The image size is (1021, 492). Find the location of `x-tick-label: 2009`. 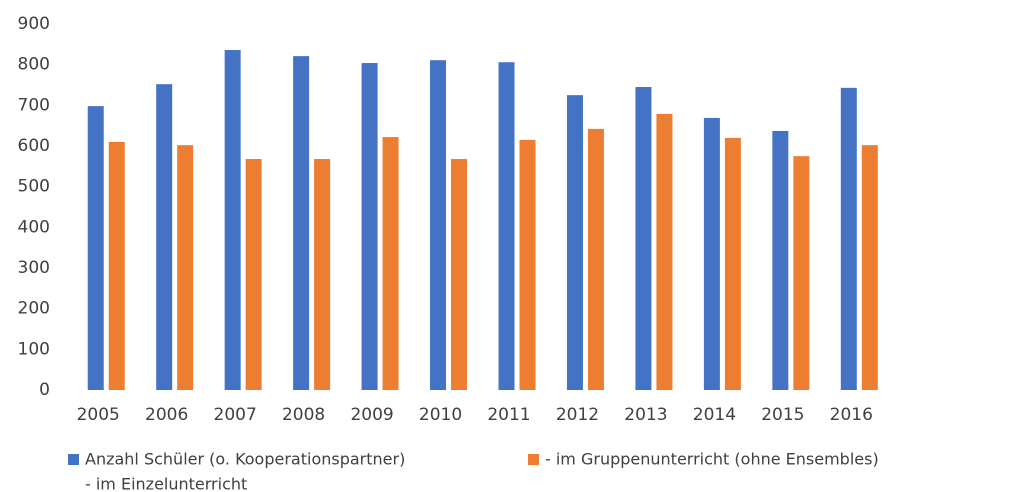

x-tick-label: 2009 is located at coordinates (371, 415).